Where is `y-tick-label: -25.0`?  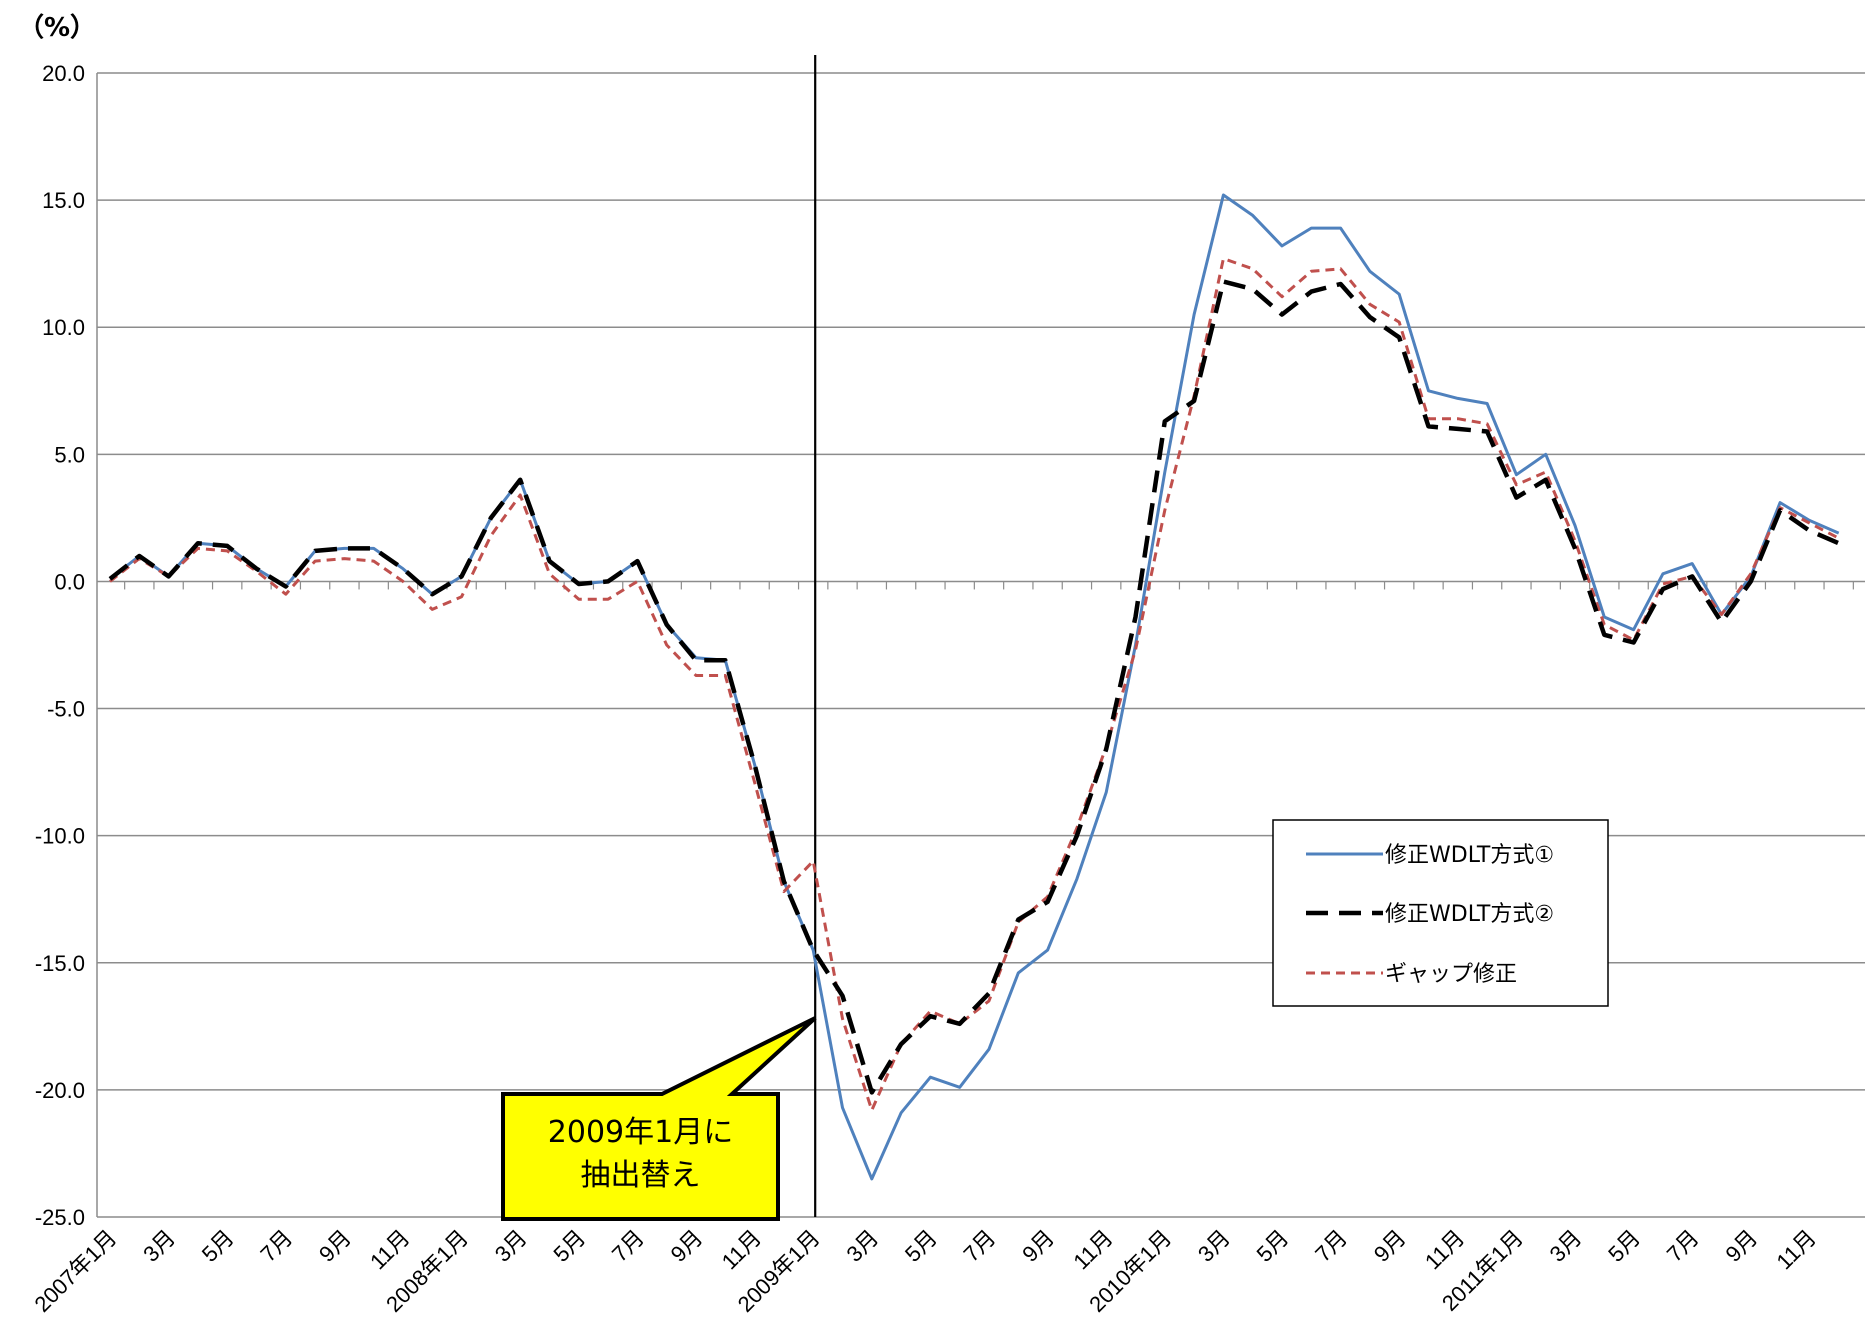
y-tick-label: -25.0 is located at coordinates (60, 1217).